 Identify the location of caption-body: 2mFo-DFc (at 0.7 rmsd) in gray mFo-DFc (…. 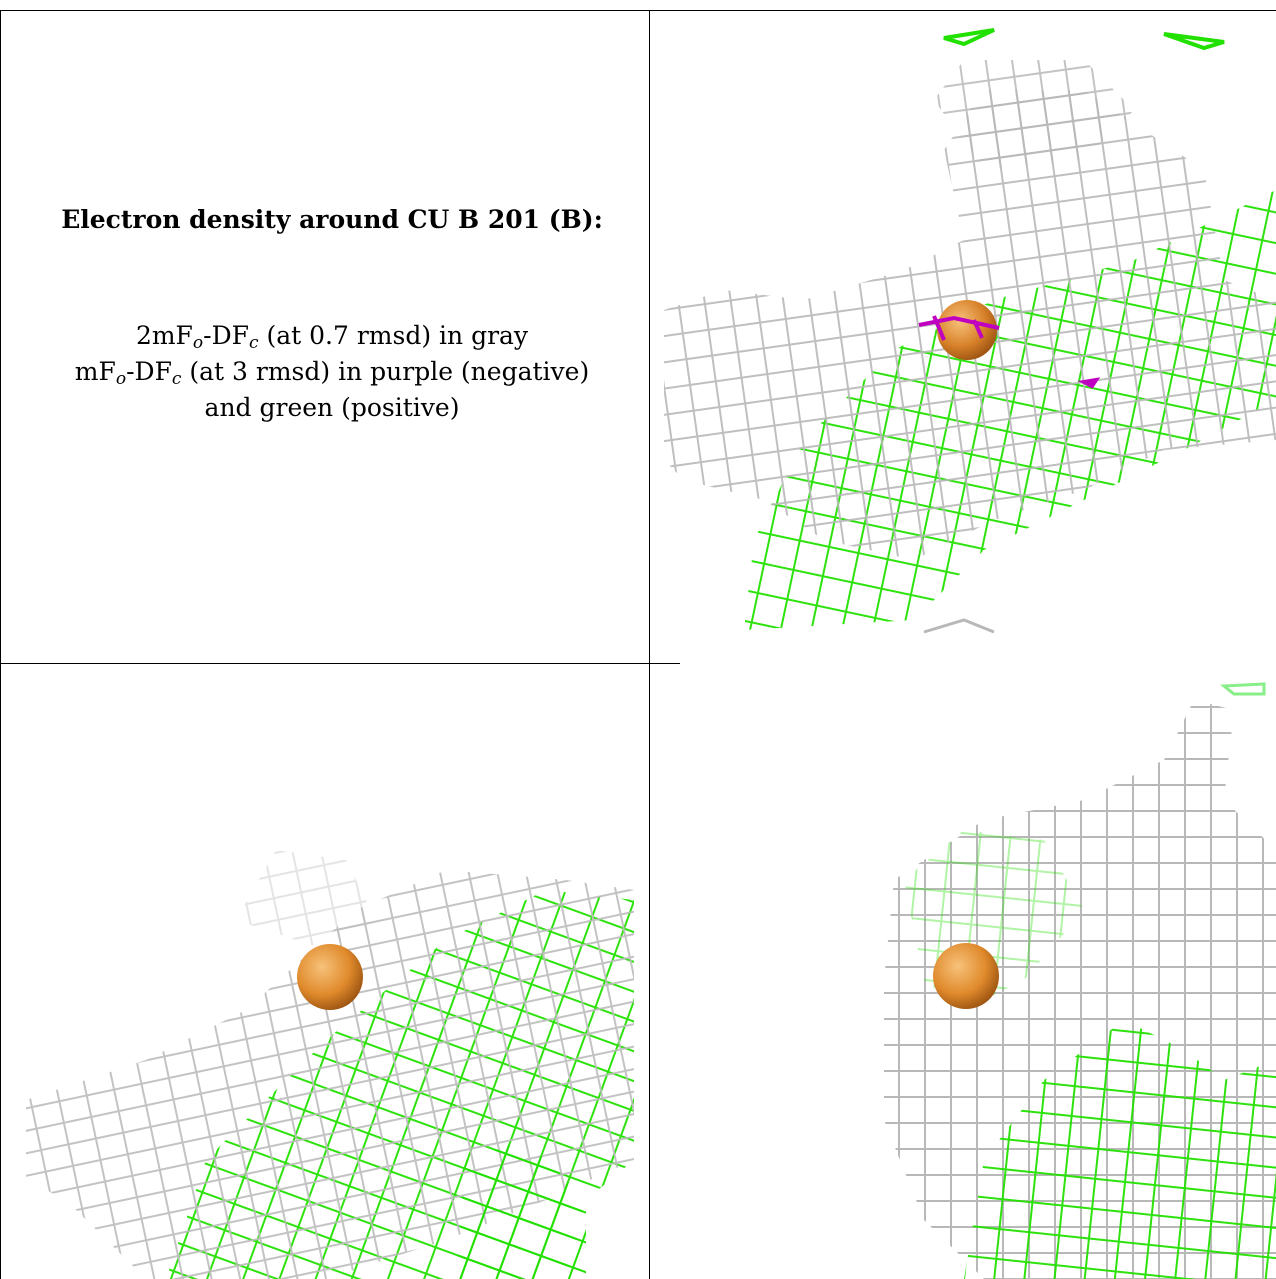
(332, 372).